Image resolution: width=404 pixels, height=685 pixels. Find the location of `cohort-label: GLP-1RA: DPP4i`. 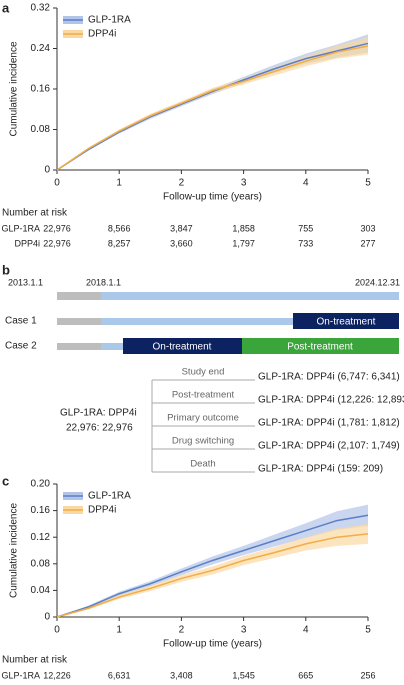

cohort-label: GLP-1RA: DPP4i is located at coordinates (98, 413).